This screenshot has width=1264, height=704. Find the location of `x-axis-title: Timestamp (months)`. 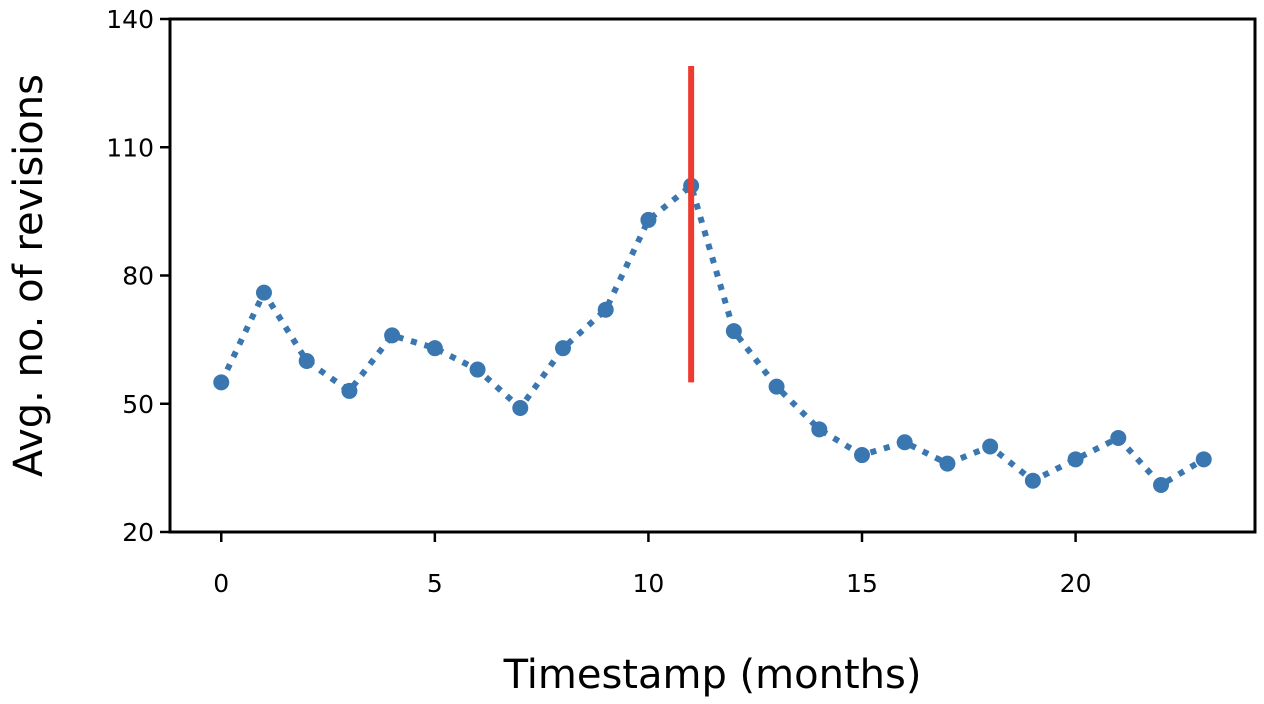

x-axis-title: Timestamp (months) is located at coordinates (712, 675).